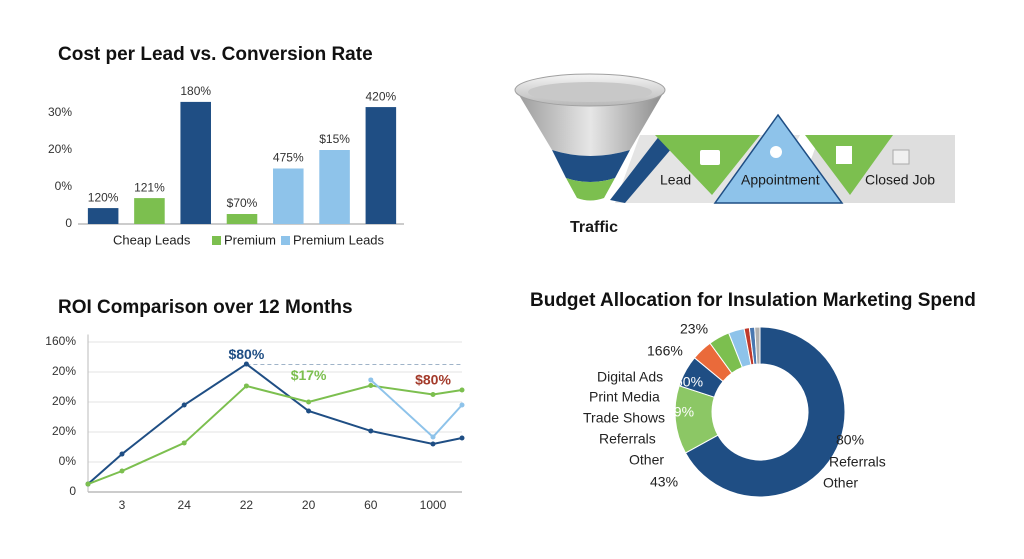 The height and width of the screenshot is (559, 1024). Describe the element at coordinates (664, 482) in the screenshot. I see `pie-label: 43%` at that location.